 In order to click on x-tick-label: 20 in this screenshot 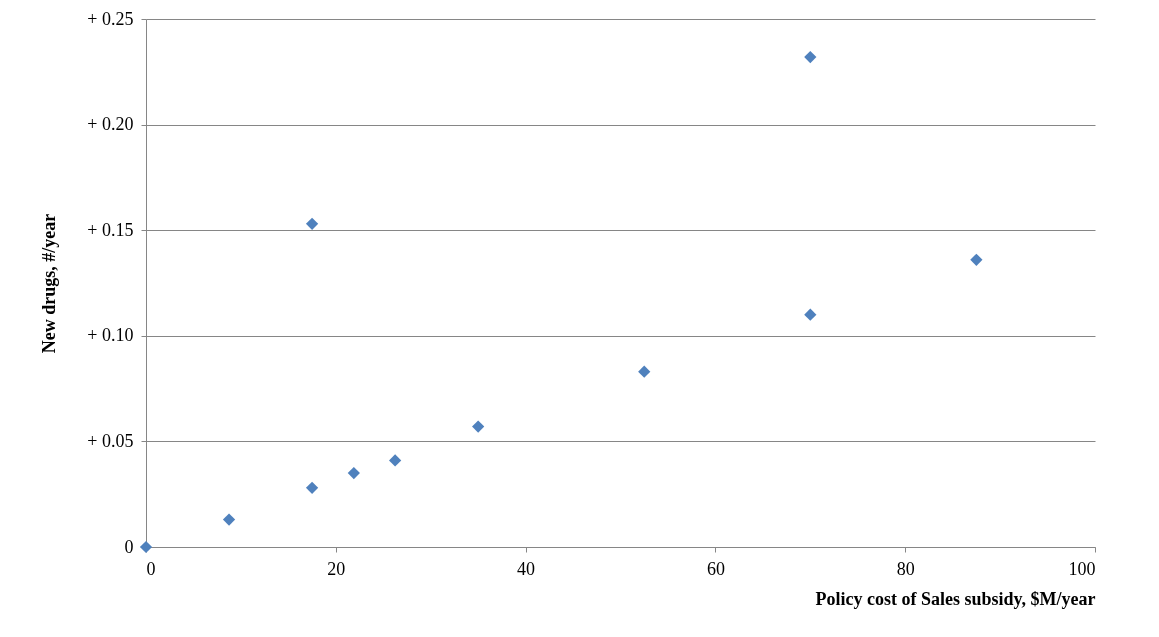, I will do `click(336, 568)`.